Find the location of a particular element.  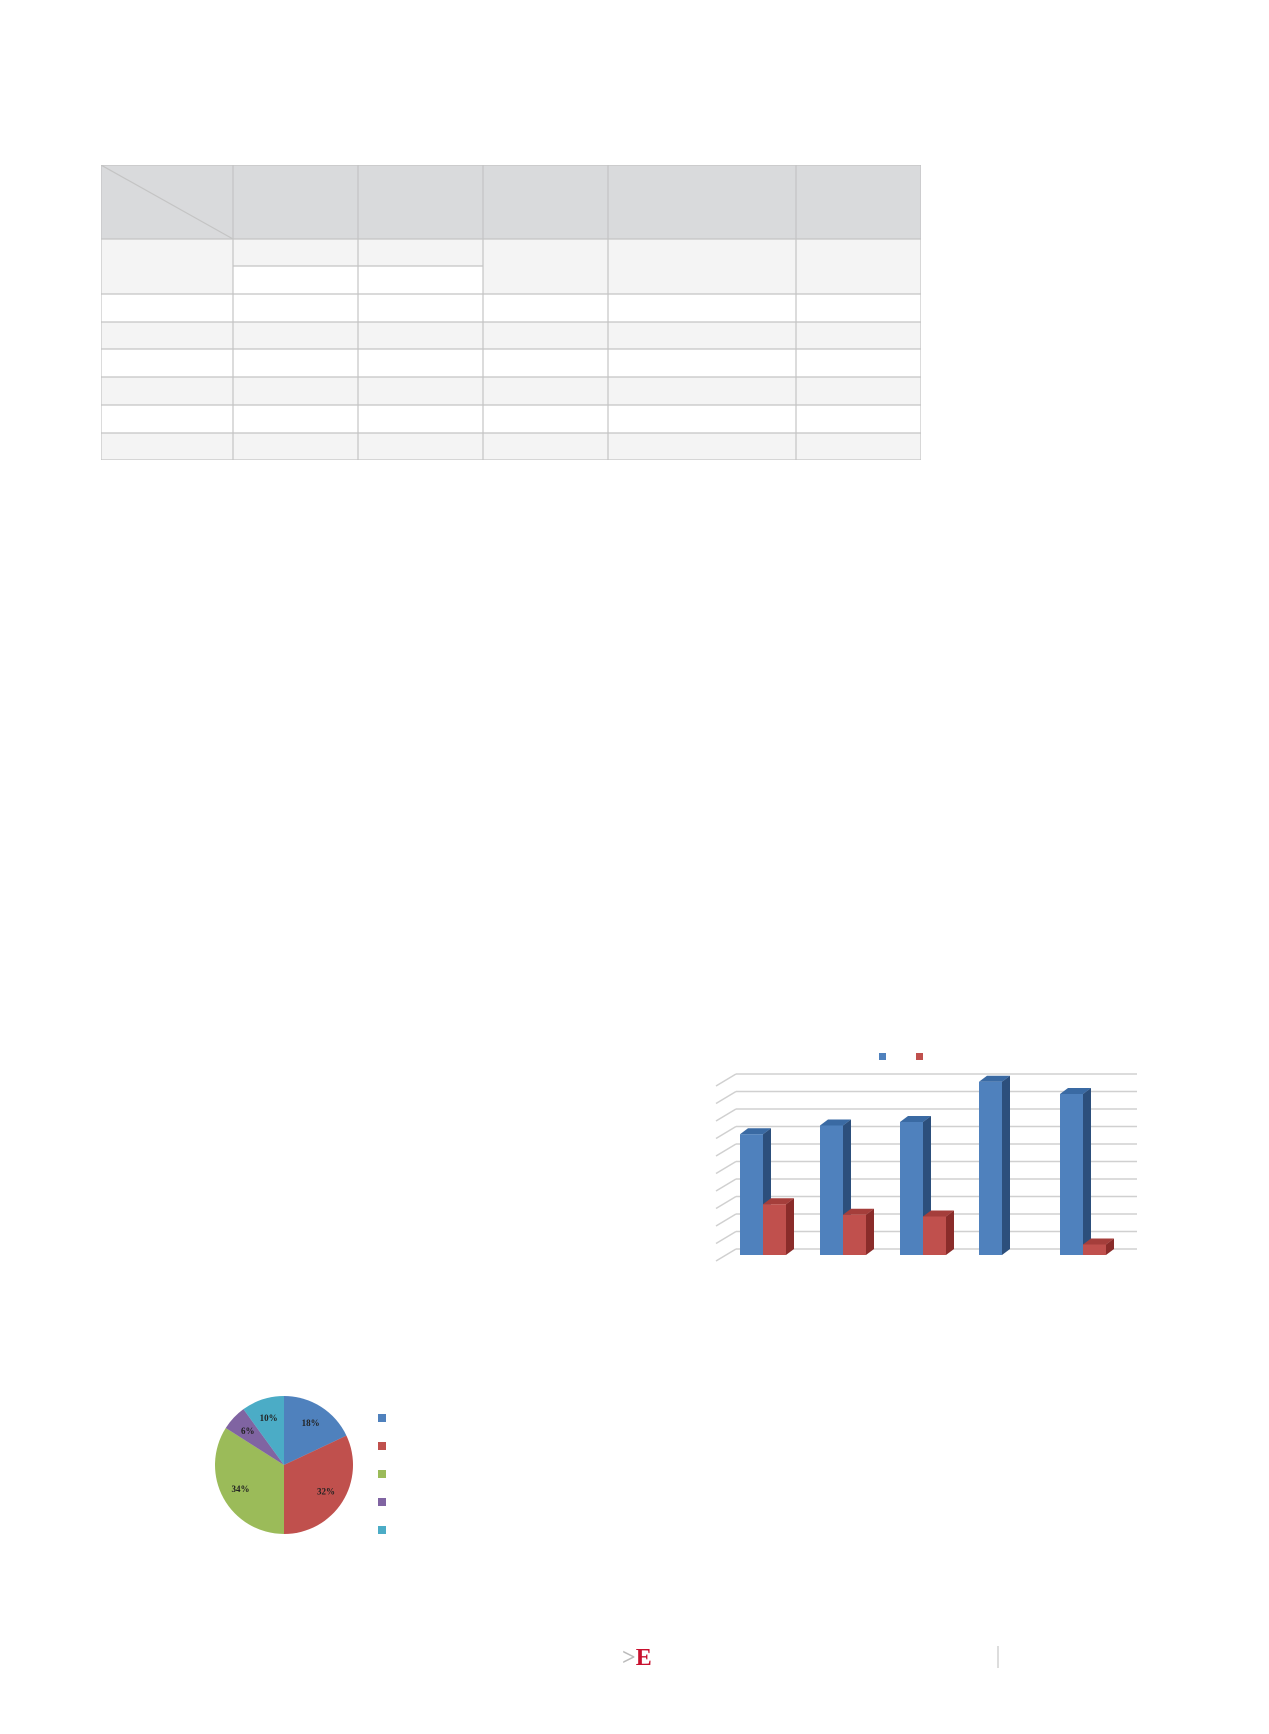

pie-data-label: 10% is located at coordinates (269, 1418).